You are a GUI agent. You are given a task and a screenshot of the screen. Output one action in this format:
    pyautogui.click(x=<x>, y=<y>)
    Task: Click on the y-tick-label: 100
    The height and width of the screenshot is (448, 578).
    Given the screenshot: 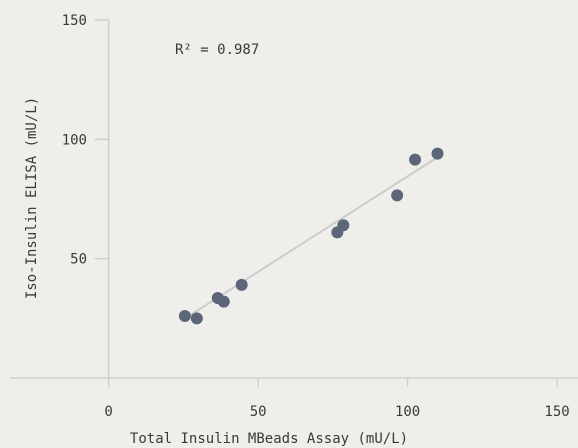 What is the action you would take?
    pyautogui.click(x=74, y=140)
    